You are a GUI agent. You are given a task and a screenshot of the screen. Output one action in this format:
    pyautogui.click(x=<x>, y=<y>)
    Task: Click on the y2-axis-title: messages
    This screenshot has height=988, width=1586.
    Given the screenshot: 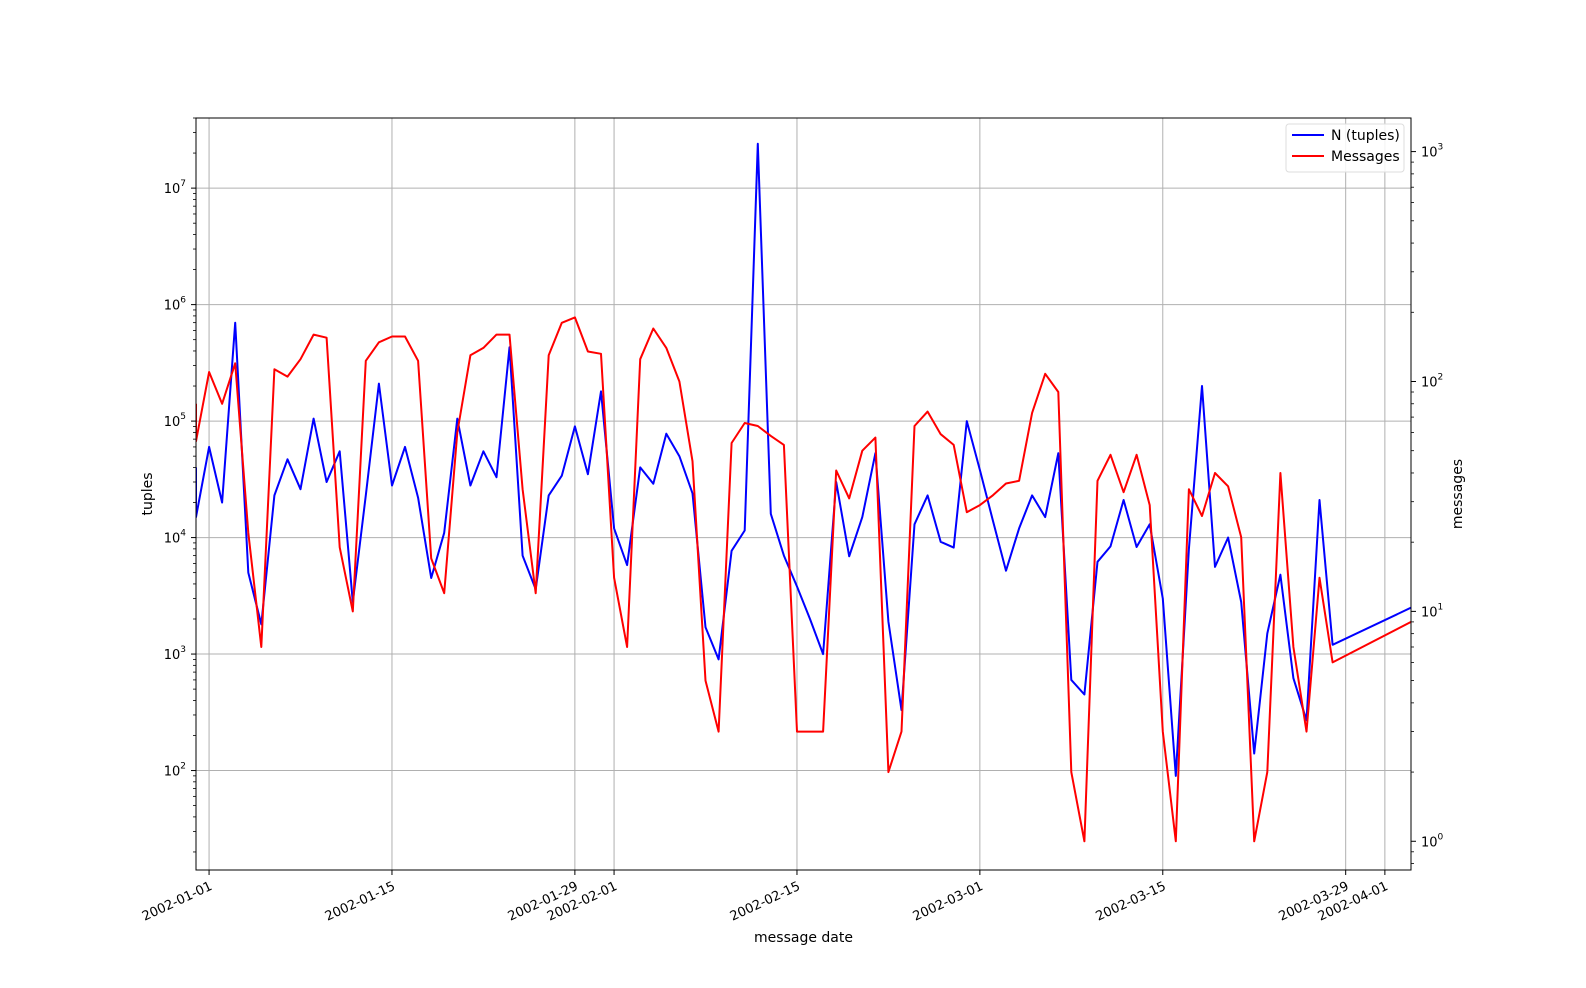 What is the action you would take?
    pyautogui.click(x=1458, y=494)
    